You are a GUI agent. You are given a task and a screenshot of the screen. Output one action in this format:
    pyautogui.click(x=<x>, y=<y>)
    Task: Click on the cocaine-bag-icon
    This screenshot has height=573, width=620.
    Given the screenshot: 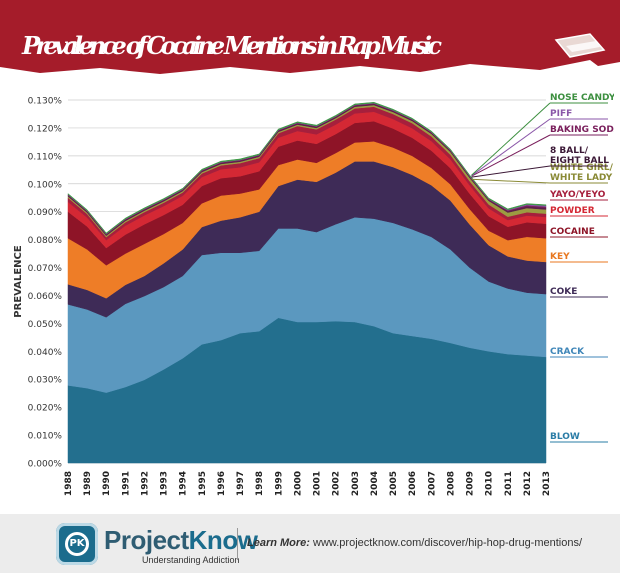 What is the action you would take?
    pyautogui.click(x=580, y=45)
    